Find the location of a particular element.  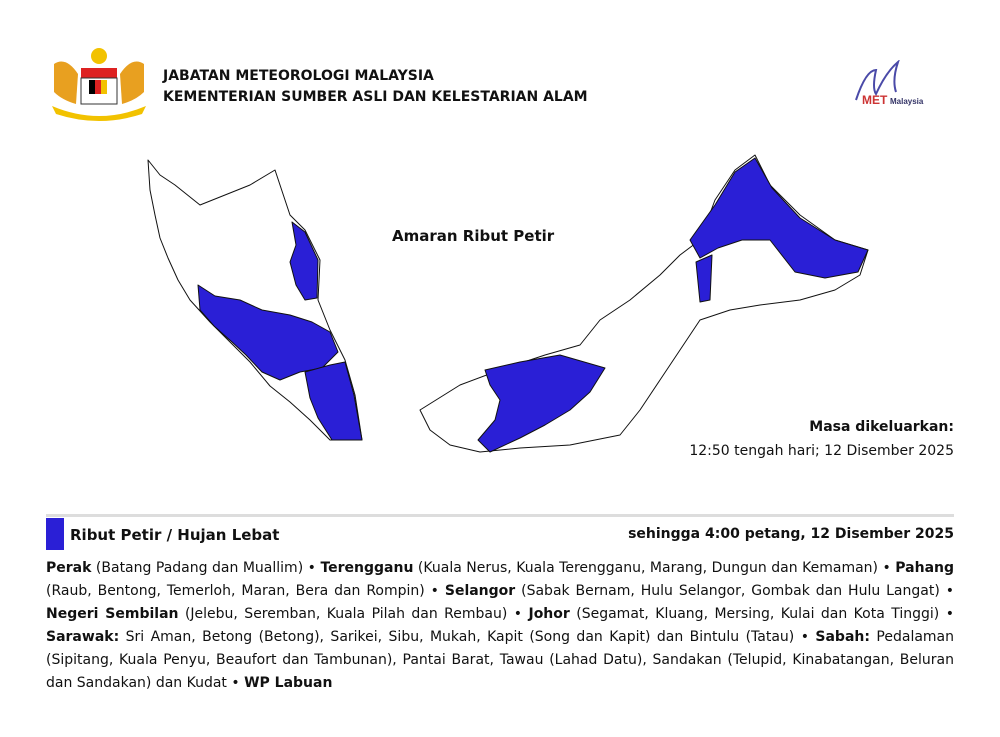

warning-area-johor is located at coordinates (333, 401).